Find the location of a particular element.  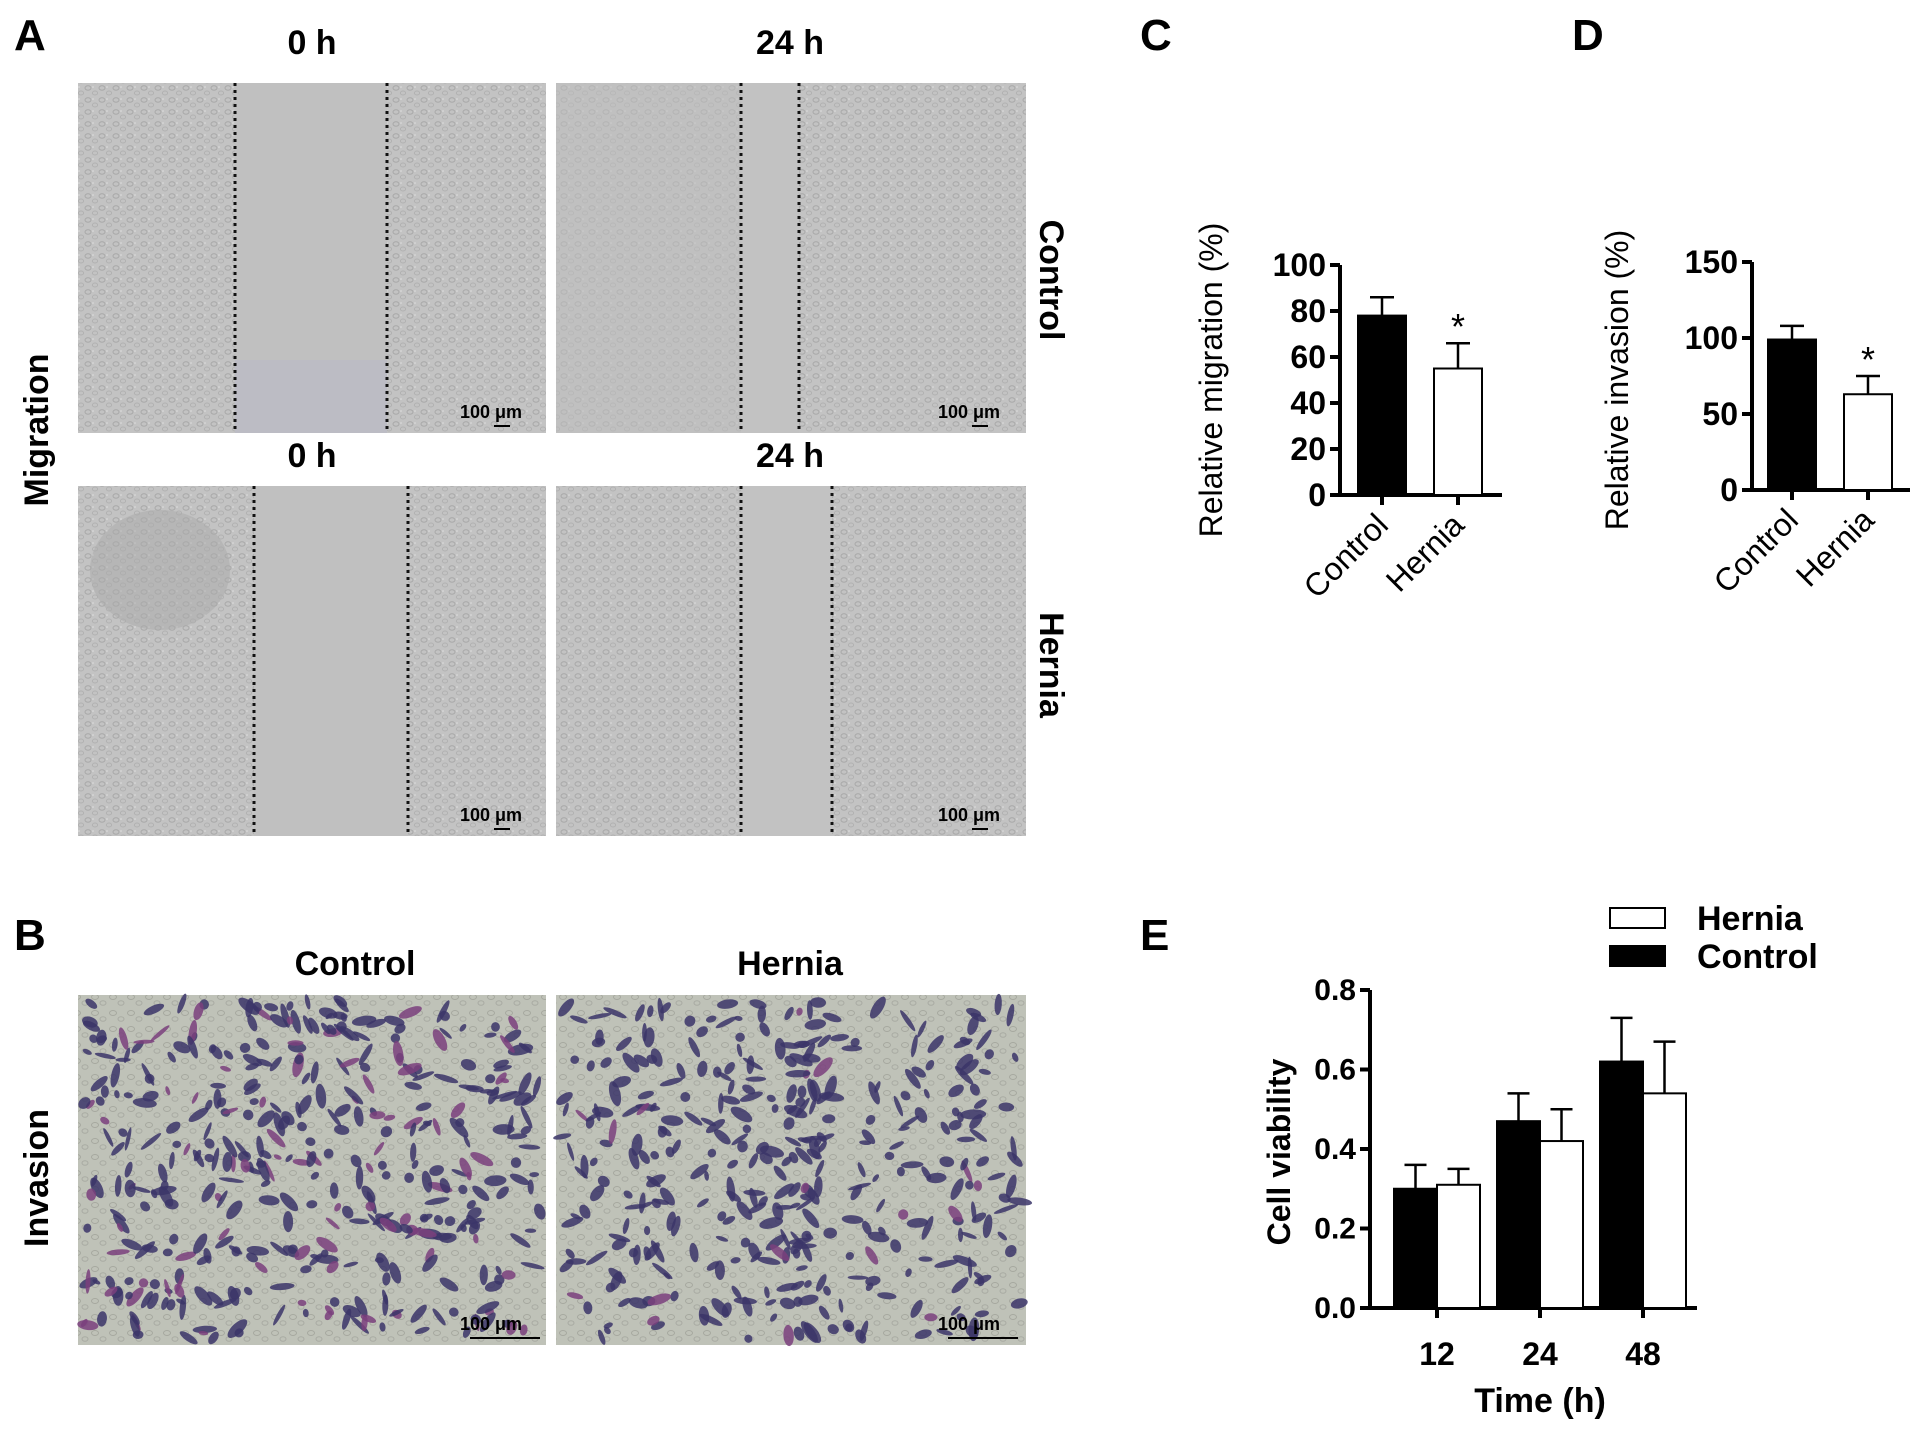

y-tick-label: 0.0 is located at coordinates (1335, 1308).